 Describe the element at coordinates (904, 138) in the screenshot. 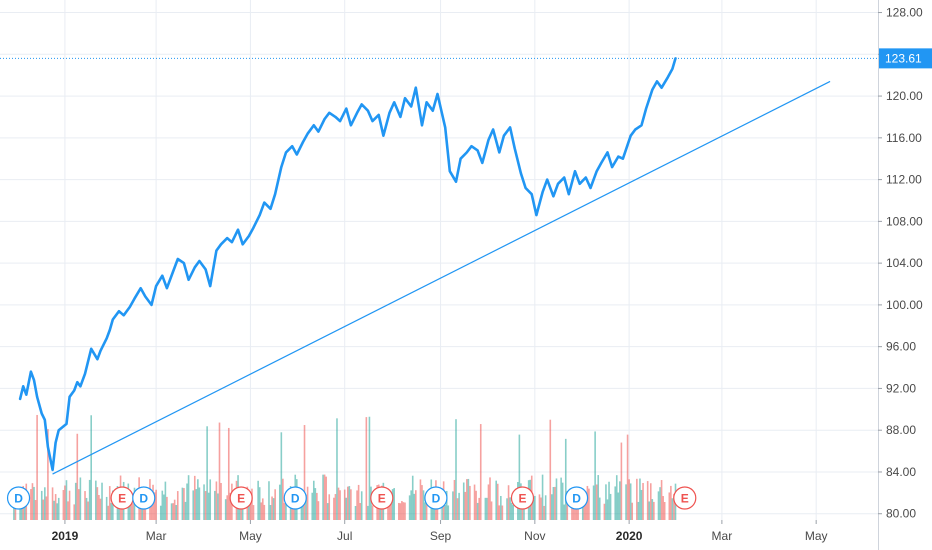

I see `y-tick-label: 116.00` at that location.